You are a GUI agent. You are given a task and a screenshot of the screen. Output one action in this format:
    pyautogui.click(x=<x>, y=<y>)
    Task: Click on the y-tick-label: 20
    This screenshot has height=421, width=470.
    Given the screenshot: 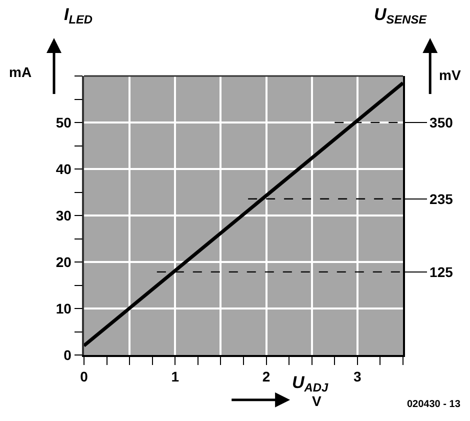 What is the action you would take?
    pyautogui.click(x=64, y=262)
    